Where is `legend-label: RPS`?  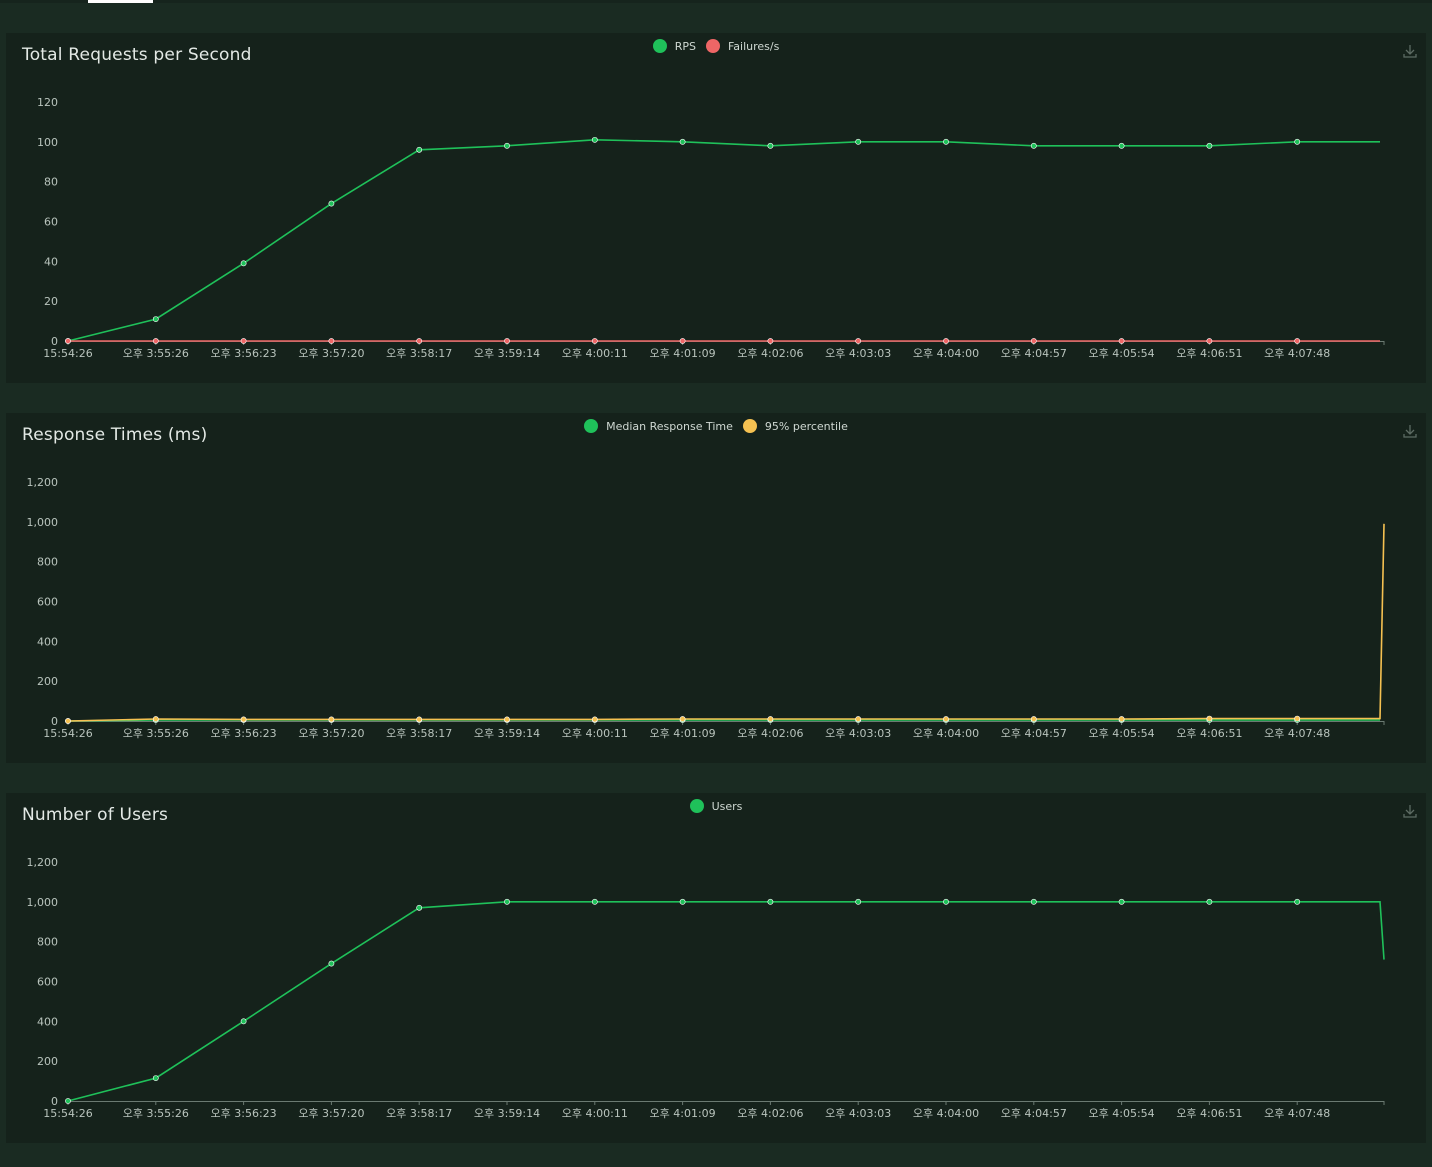
legend-label: RPS is located at coordinates (685, 46).